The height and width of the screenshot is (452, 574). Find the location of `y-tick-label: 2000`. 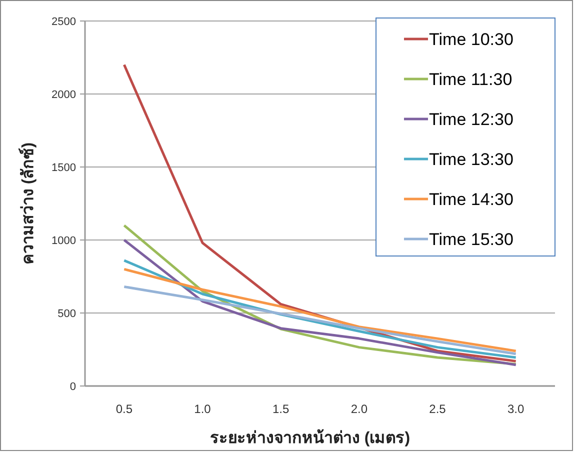

y-tick-label: 2000 is located at coordinates (64, 94).